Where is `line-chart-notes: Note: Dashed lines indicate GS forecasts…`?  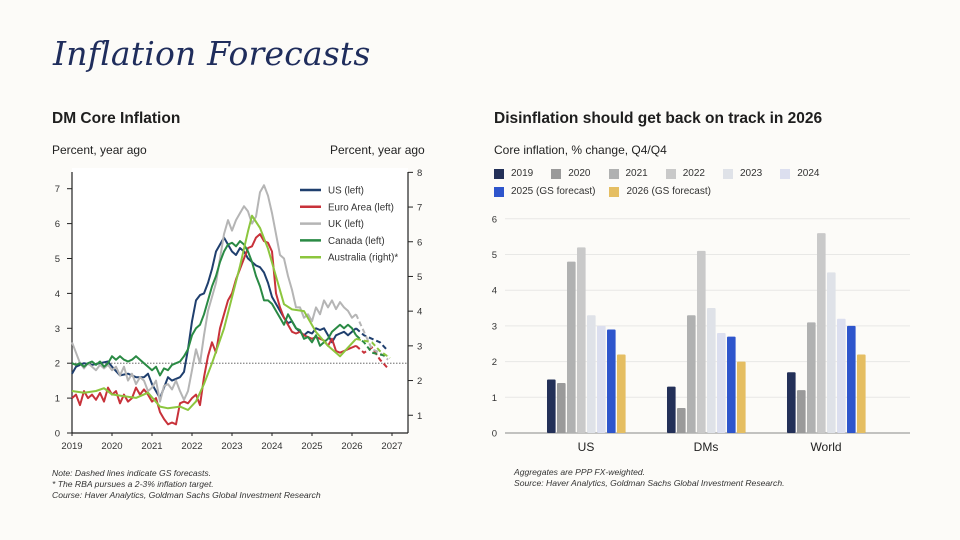 line-chart-notes: Note: Dashed lines indicate GS forecasts… is located at coordinates (186, 484).